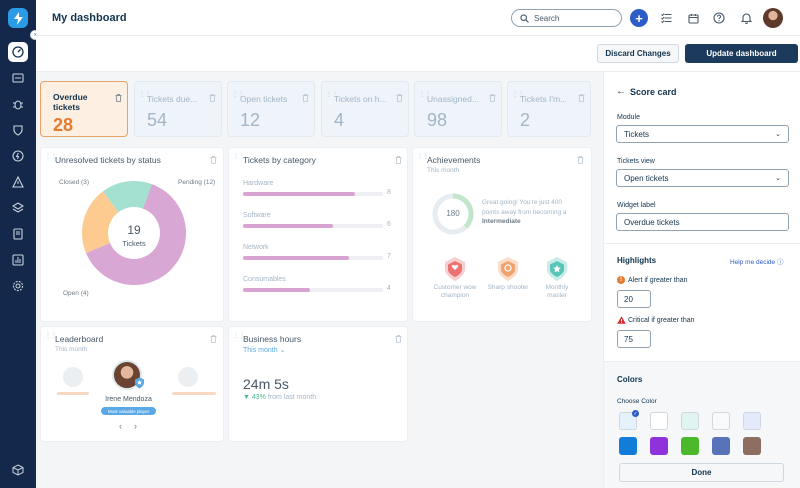 The width and height of the screenshot is (800, 488). What do you see at coordinates (264, 279) in the screenshot?
I see `category-label-consumables: Consumables` at bounding box center [264, 279].